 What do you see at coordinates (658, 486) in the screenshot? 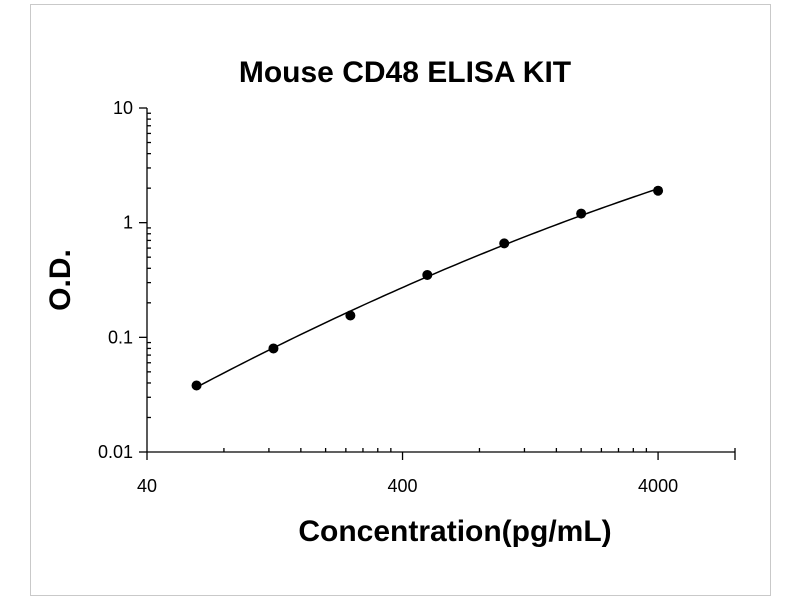
I see `x-tick-label: 4000` at bounding box center [658, 486].